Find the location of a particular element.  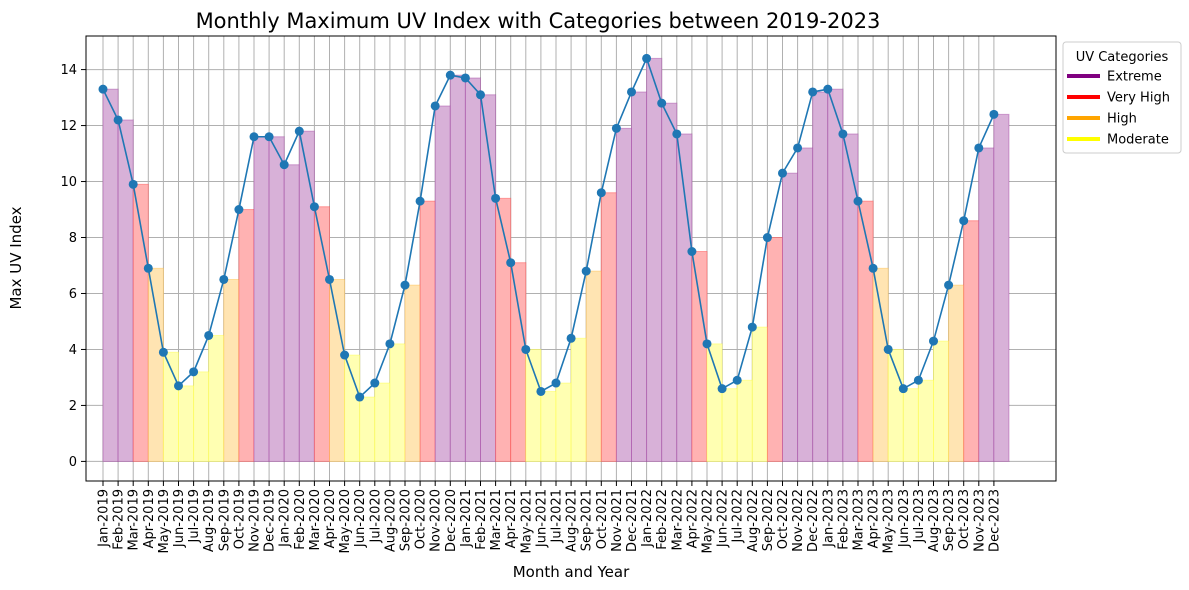

y-tick-label: 14 is located at coordinates (68, 70).